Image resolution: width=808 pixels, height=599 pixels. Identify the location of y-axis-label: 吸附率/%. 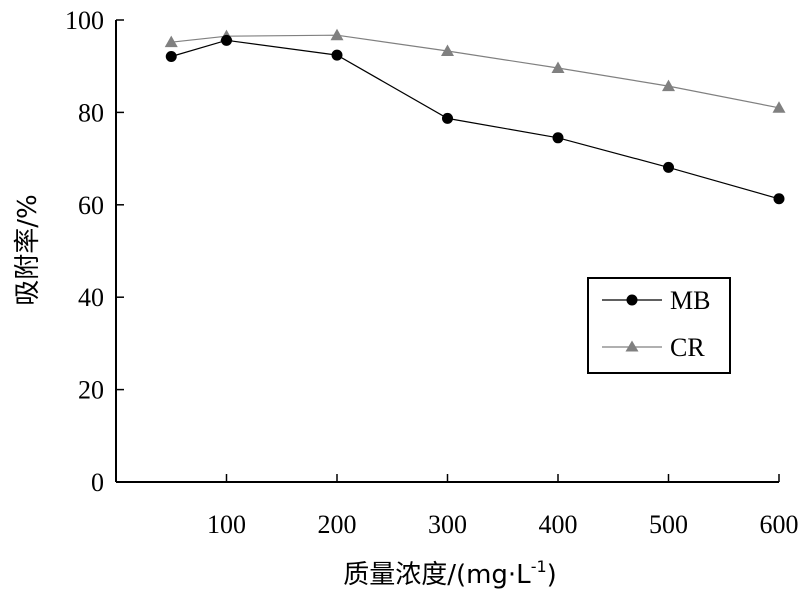
(28, 249).